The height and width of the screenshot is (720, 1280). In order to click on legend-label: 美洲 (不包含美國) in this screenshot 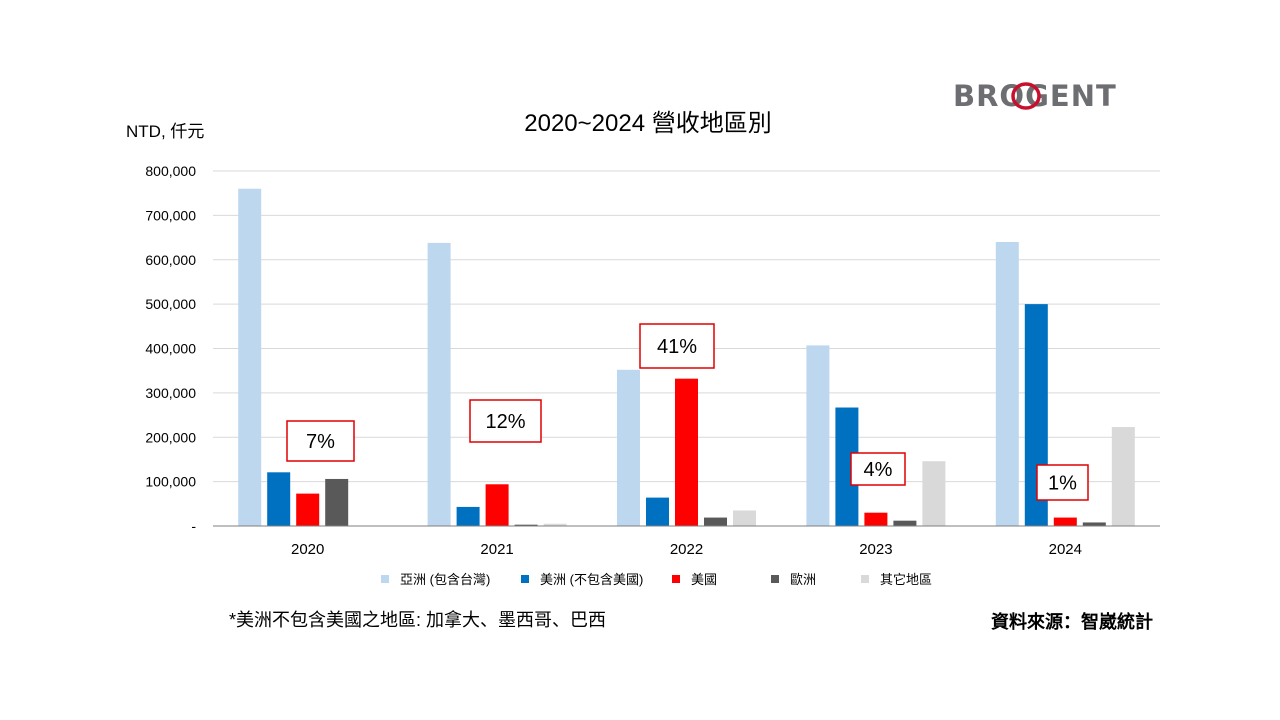, I will do `click(591, 579)`.